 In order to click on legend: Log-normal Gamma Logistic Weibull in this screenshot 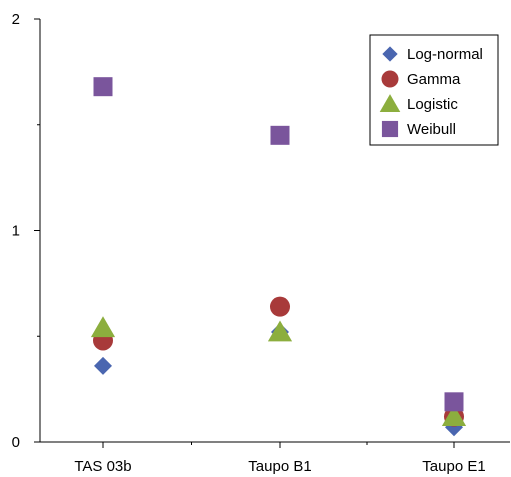, I will do `click(434, 90)`.